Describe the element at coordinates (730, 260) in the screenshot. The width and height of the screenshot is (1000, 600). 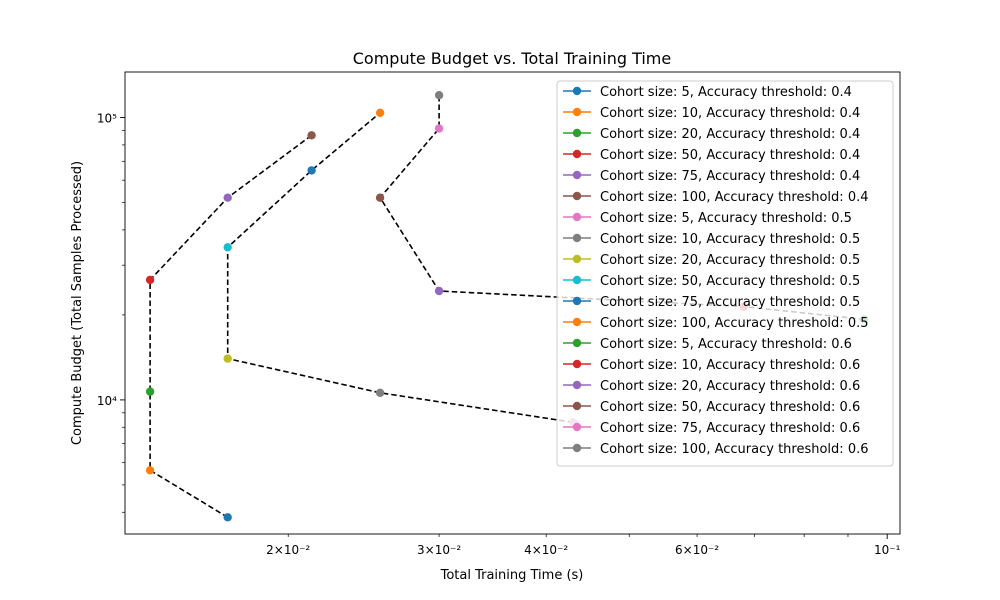
I see `legend-label-9: Cohort size: 20, Accuracy threshold: 0.5` at that location.